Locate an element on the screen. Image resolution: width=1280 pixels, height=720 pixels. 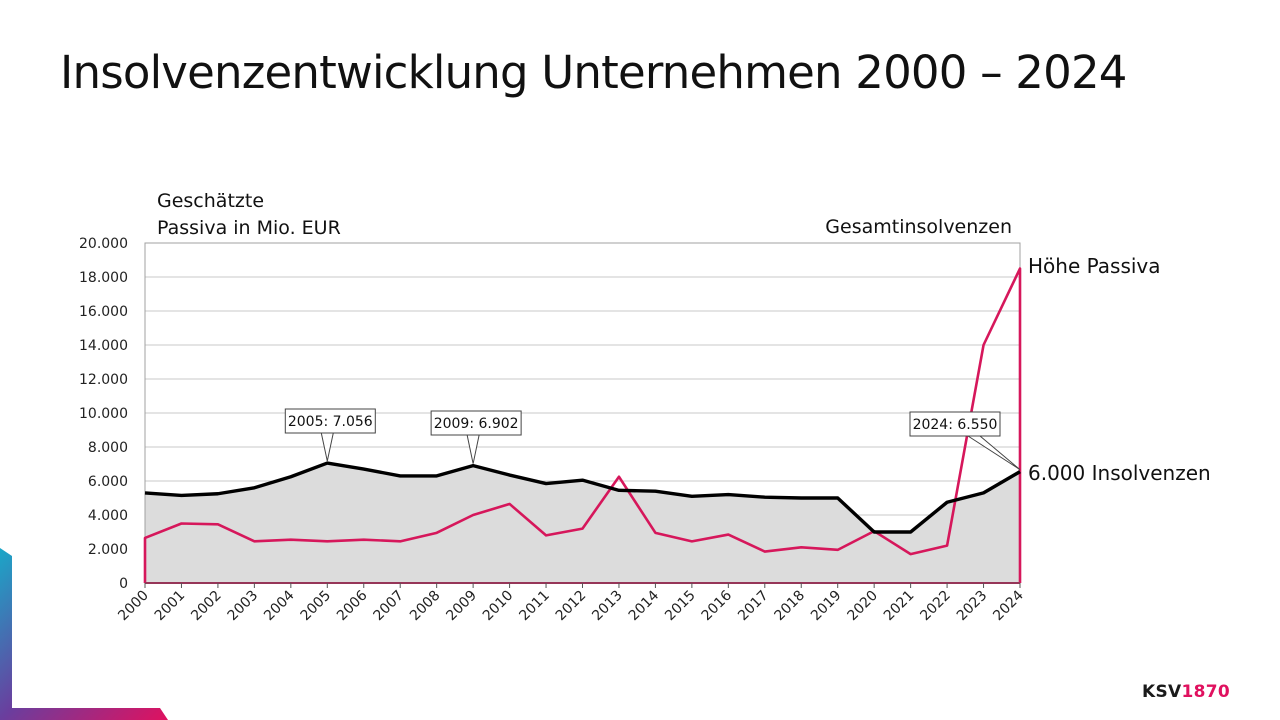
x-tick-label: 2017 is located at coordinates (753, 606).